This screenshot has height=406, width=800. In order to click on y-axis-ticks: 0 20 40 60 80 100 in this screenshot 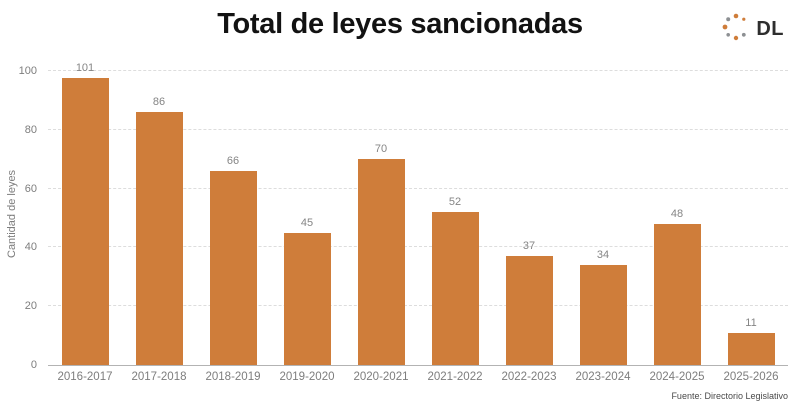, I will do `click(21, 216)`.